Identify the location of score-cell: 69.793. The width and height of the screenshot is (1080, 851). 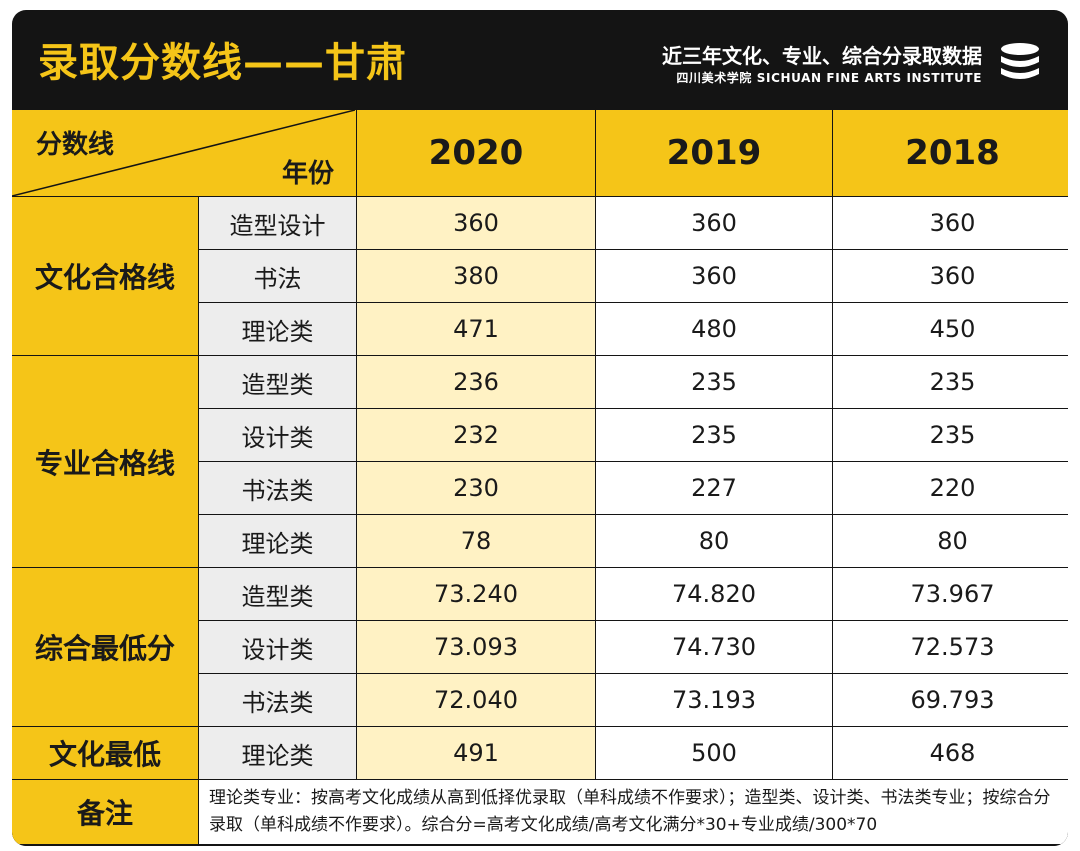
(950, 700).